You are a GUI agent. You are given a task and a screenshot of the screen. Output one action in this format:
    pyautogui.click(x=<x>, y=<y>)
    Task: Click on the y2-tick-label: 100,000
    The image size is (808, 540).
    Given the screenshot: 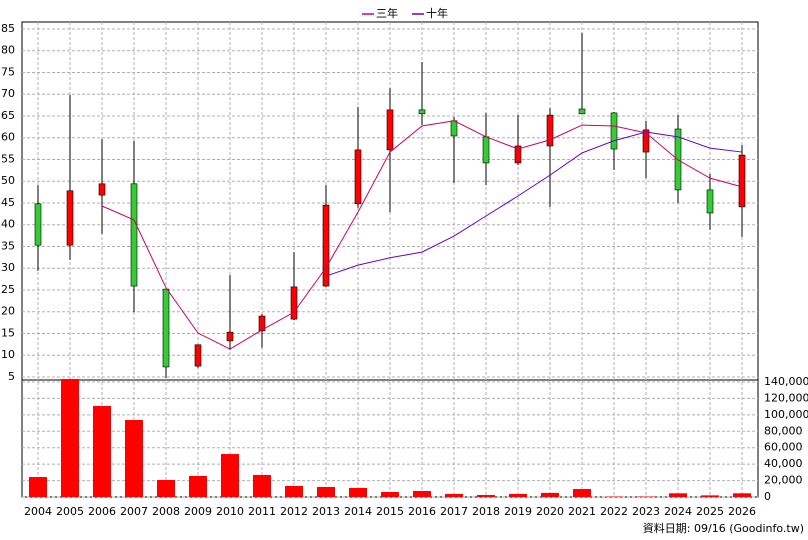 What is the action you would take?
    pyautogui.click(x=786, y=414)
    